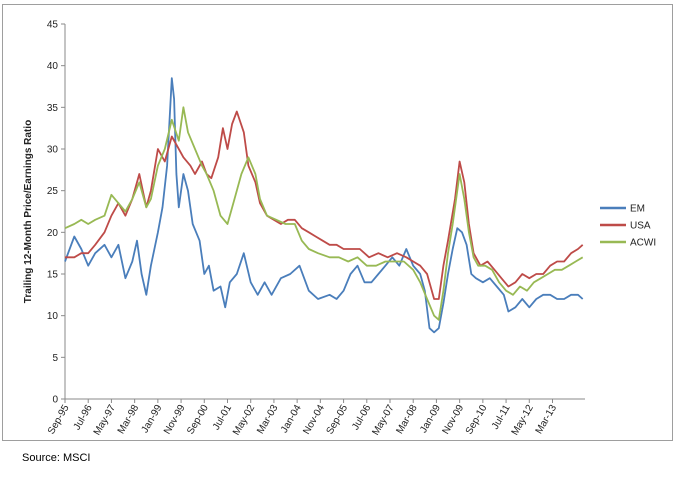 The height and width of the screenshot is (477, 689). I want to click on x-tick-label: Mar-13, so click(547, 419).